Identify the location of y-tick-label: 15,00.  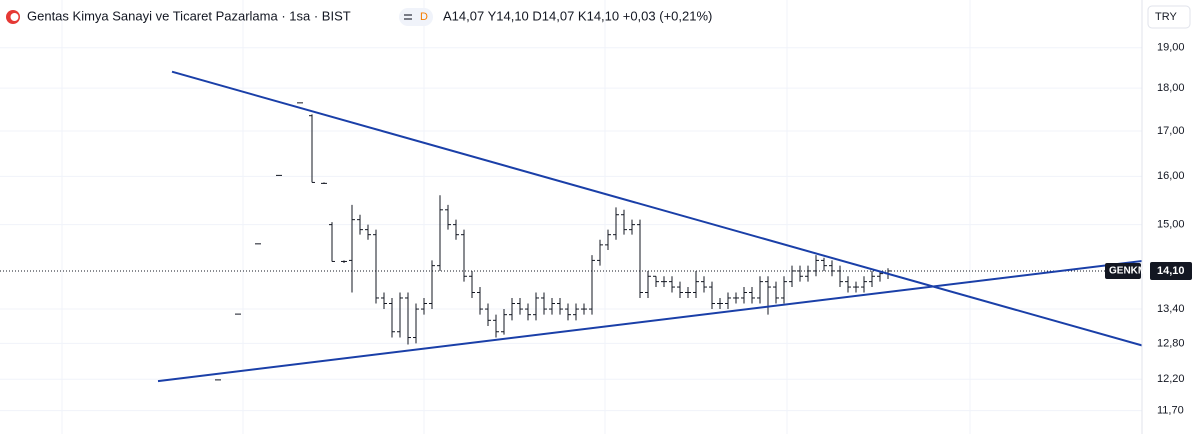
(1171, 225).